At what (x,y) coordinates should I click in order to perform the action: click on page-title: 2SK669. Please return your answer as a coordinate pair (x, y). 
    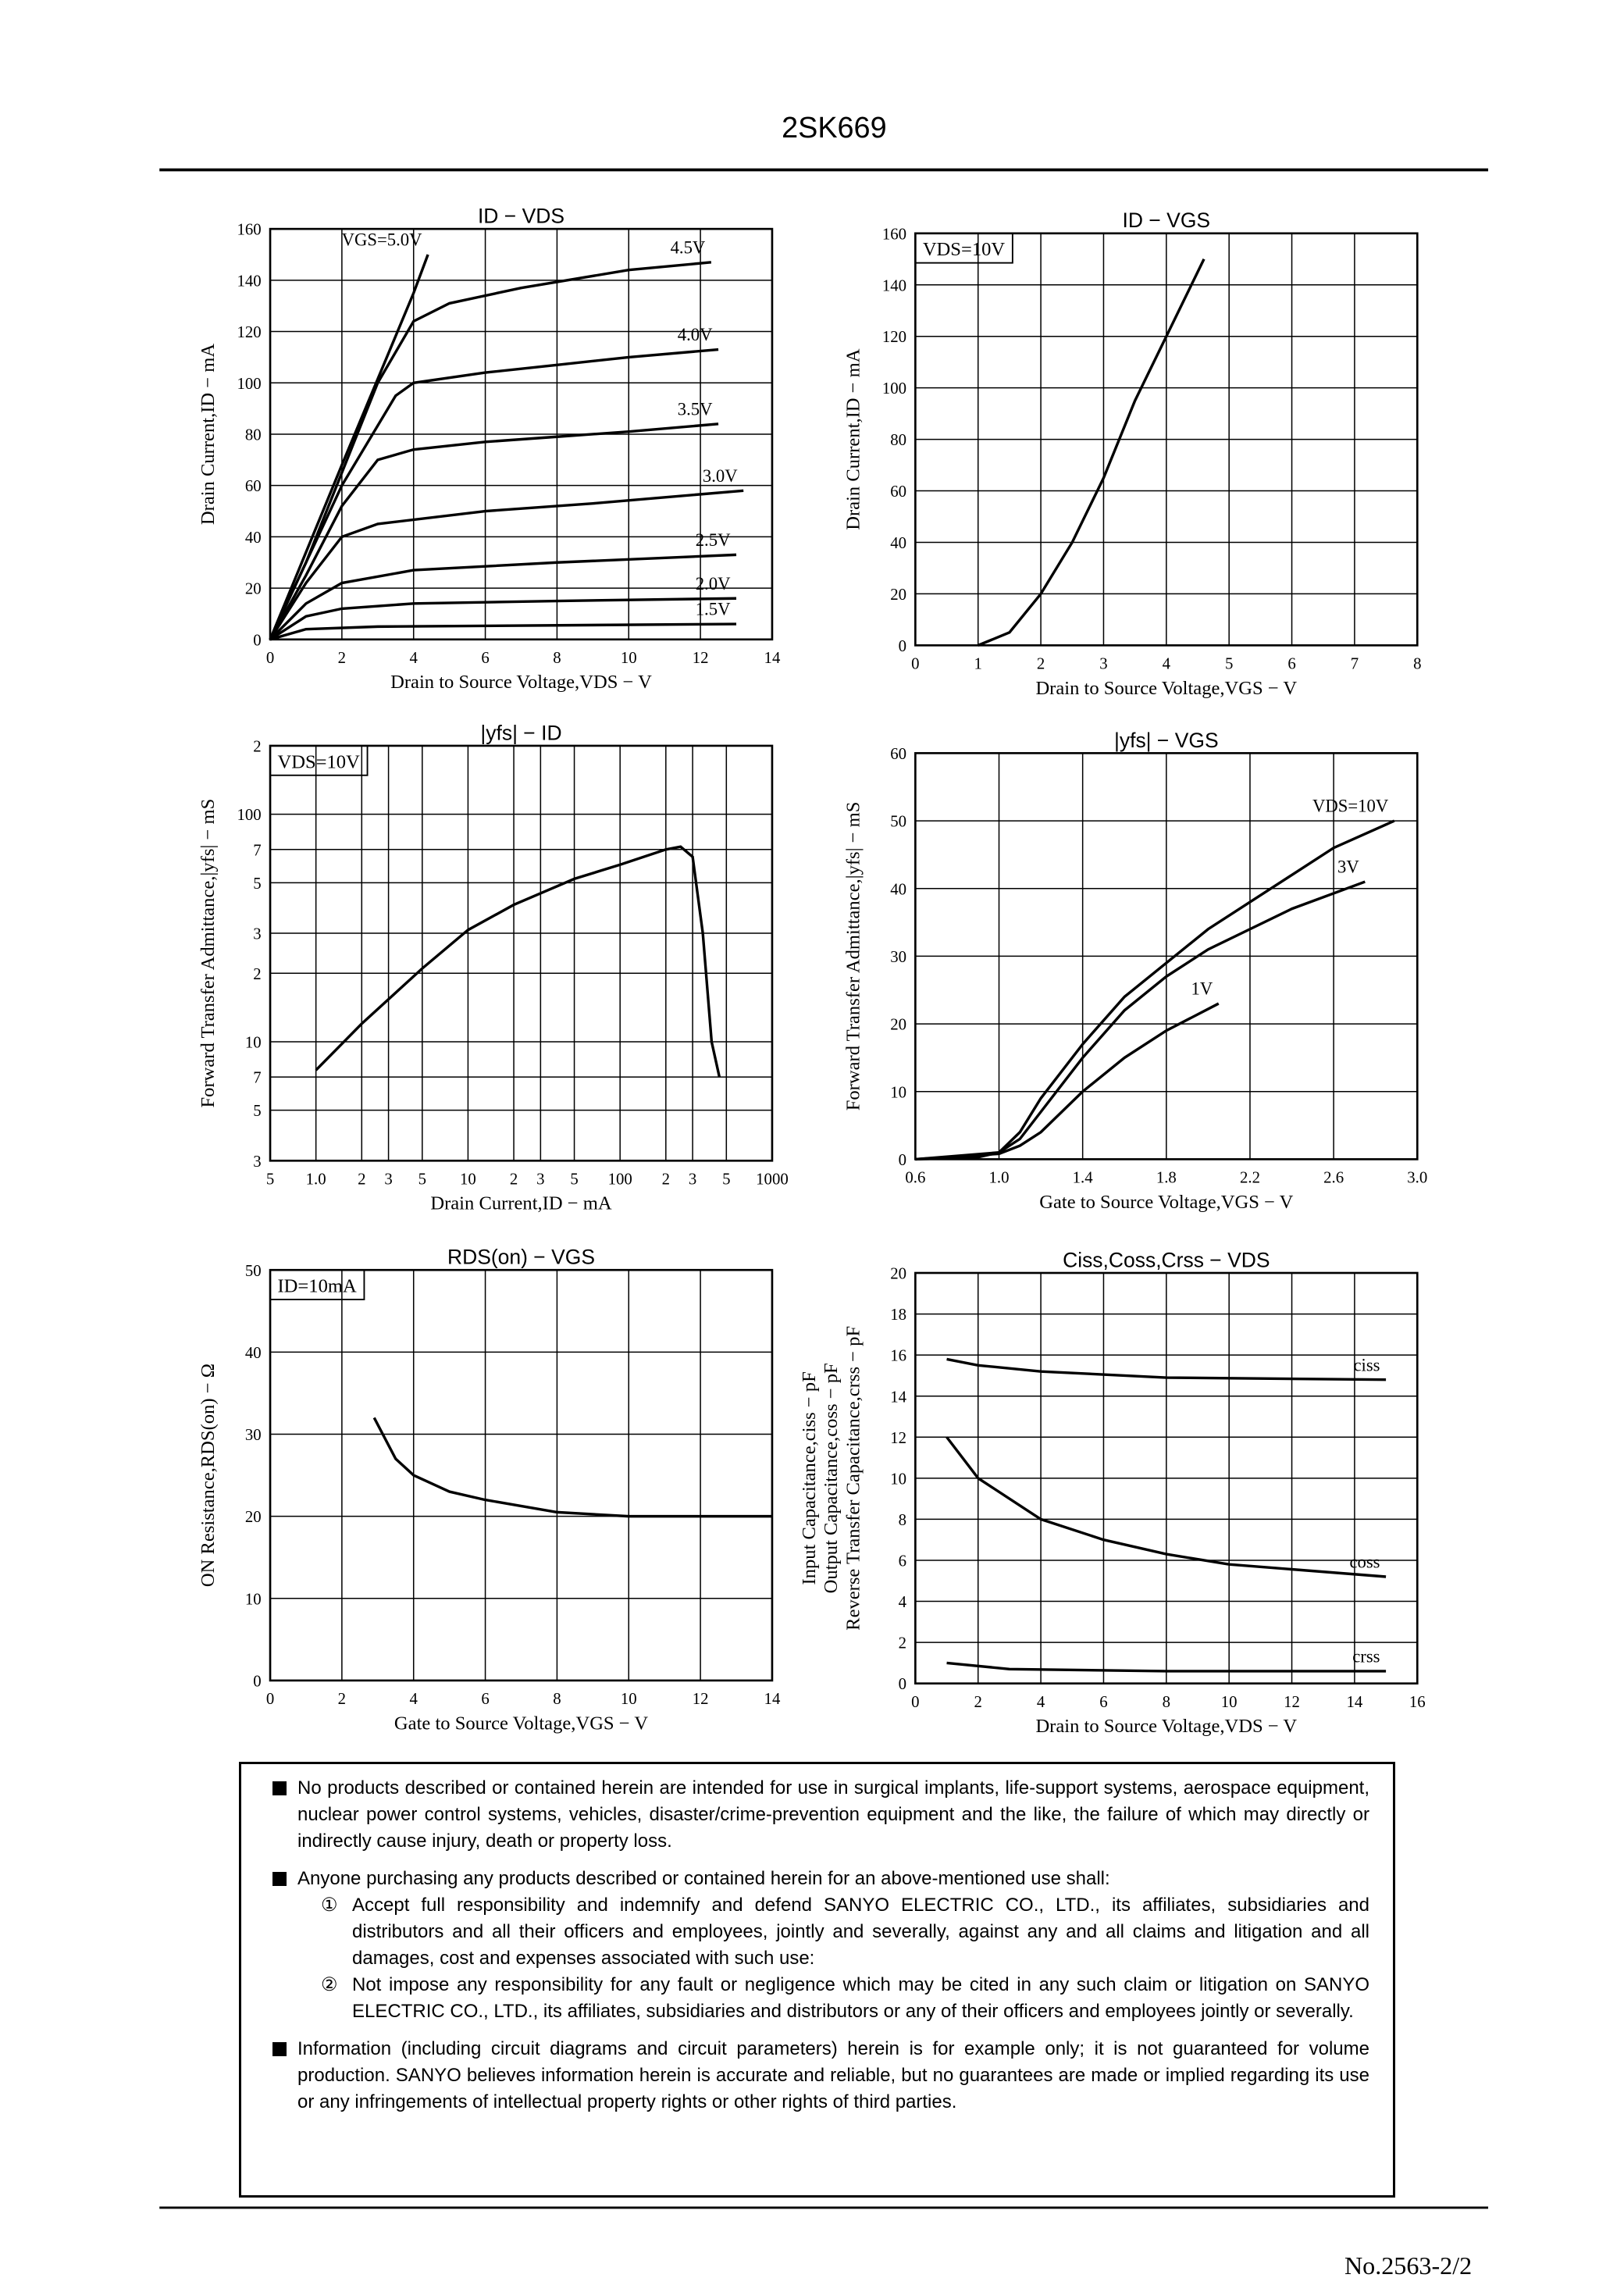
    Looking at the image, I should click on (835, 128).